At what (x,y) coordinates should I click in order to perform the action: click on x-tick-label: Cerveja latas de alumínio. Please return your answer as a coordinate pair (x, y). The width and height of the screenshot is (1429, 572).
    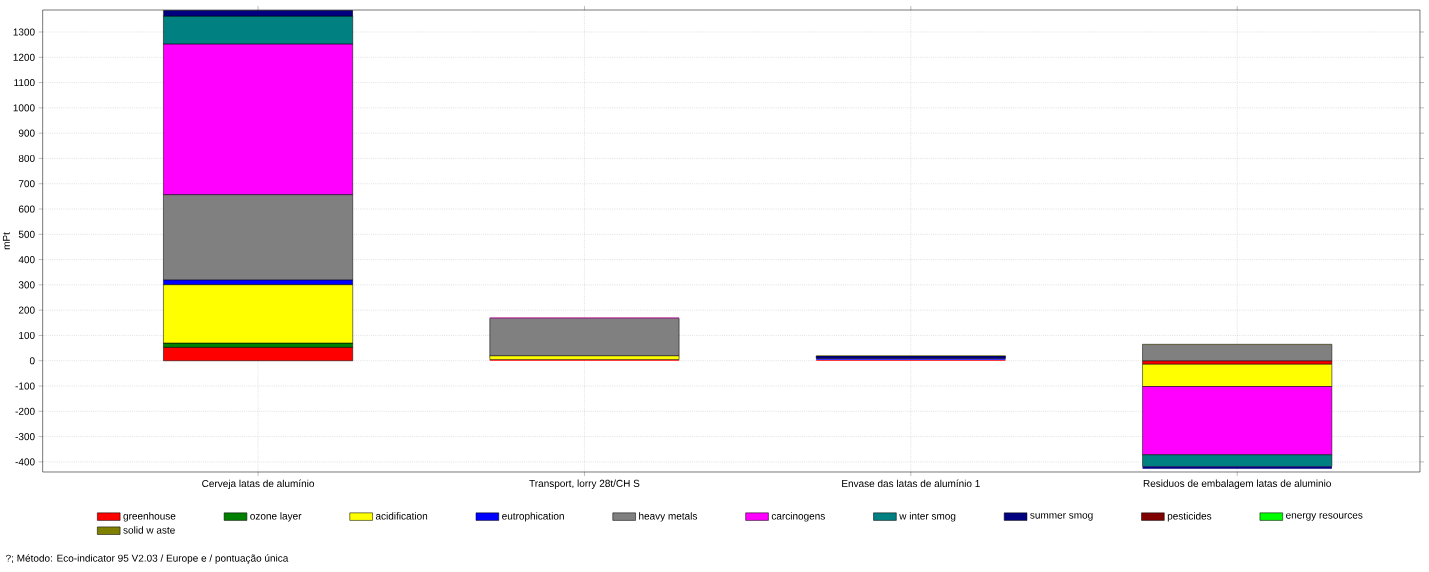
    Looking at the image, I should click on (258, 484).